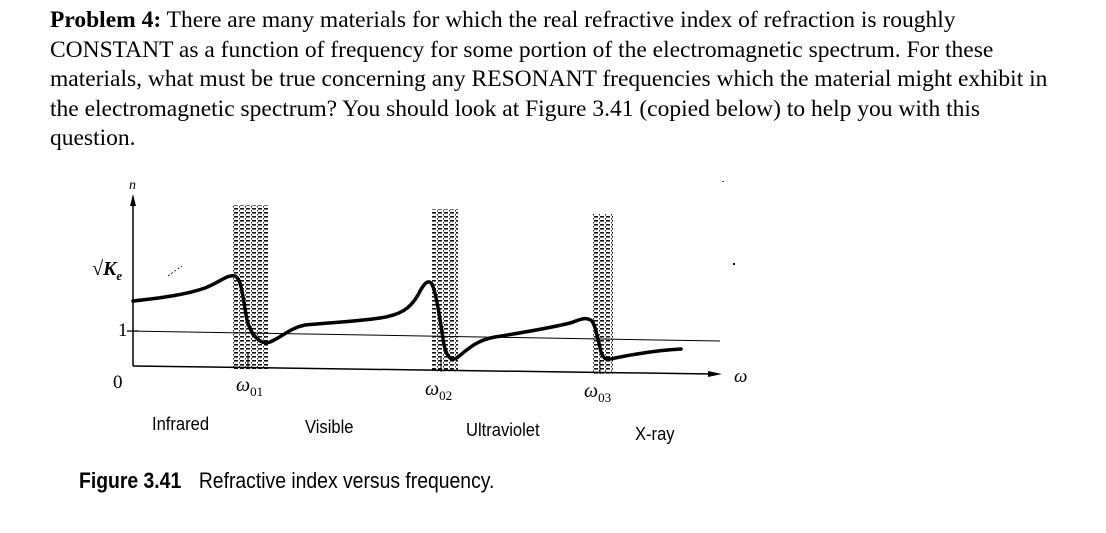 The width and height of the screenshot is (1106, 533). Describe the element at coordinates (119, 275) in the screenshot. I see `sqrt-ke-subscript: e` at that location.